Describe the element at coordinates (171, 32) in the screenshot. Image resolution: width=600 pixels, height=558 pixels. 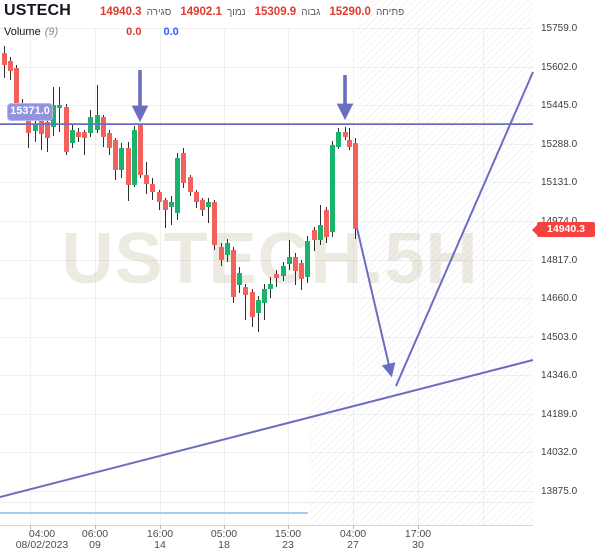
I see `indicator-value-b: 0.0` at that location.